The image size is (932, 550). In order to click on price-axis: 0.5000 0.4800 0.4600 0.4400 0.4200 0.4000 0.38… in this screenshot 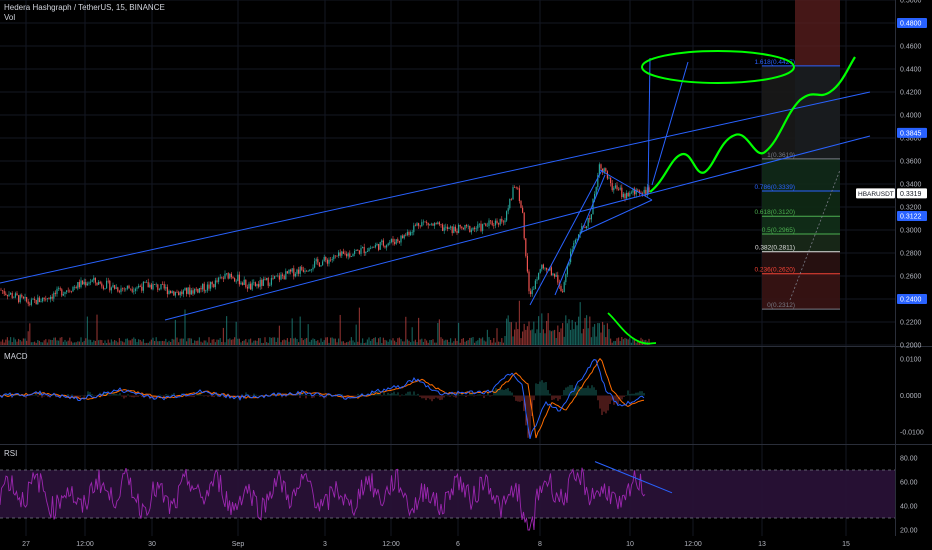, I will do `click(891, 267)`.